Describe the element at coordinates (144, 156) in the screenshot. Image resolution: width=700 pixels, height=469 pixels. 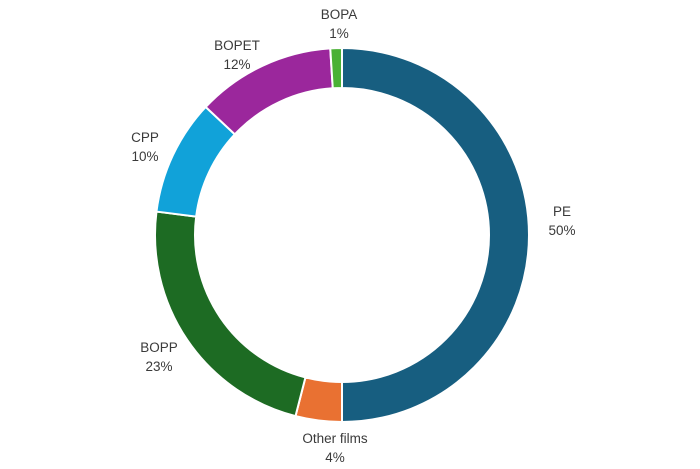
I see `slice-percent-cpp: 10%` at that location.